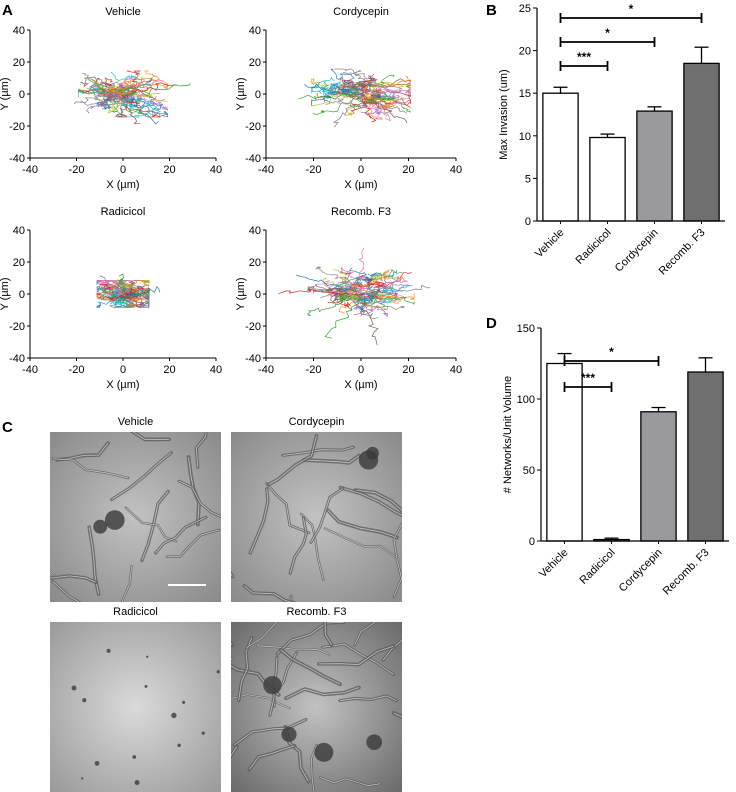  I want to click on micrograph: Recomb. F3, so click(316, 699).